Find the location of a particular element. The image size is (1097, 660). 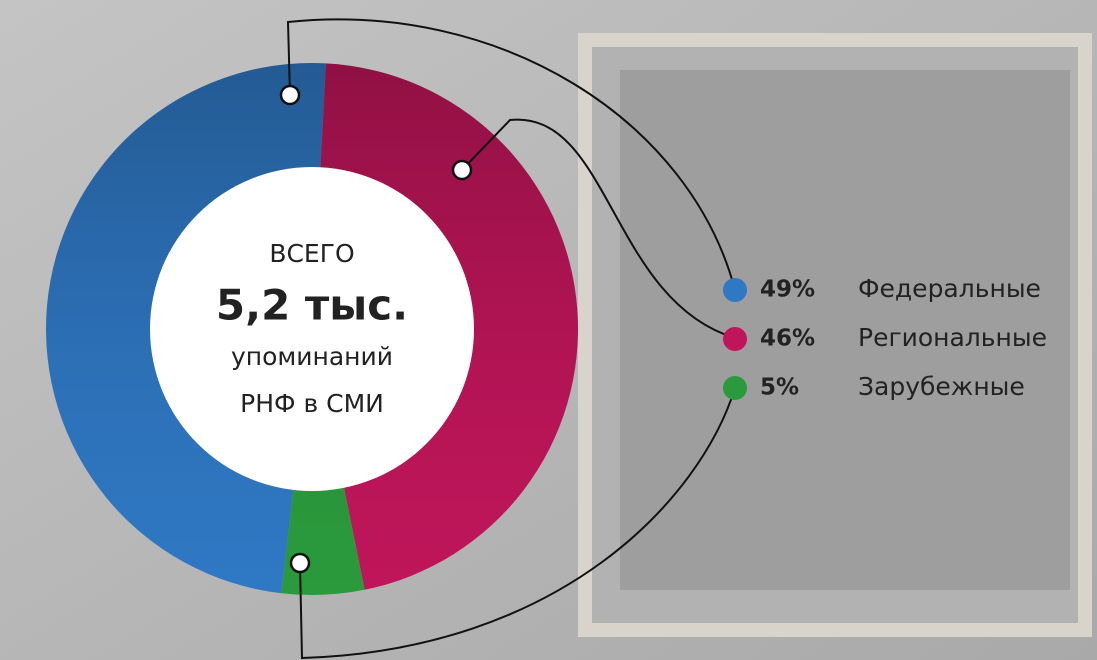

center-total: 5,2 тыс. is located at coordinates (312, 305).